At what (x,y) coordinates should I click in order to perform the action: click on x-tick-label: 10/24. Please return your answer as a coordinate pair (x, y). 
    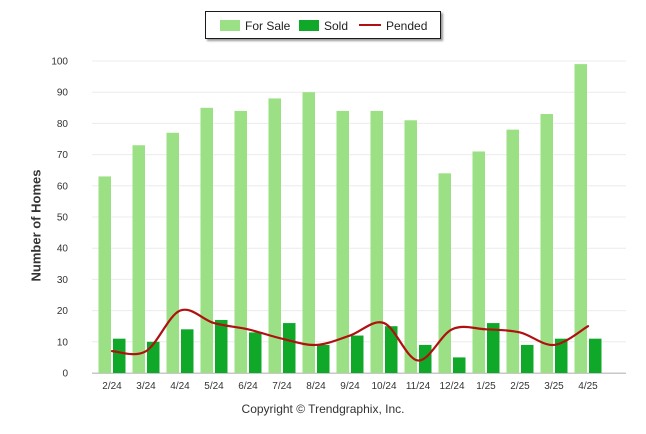
    Looking at the image, I should click on (383, 386).